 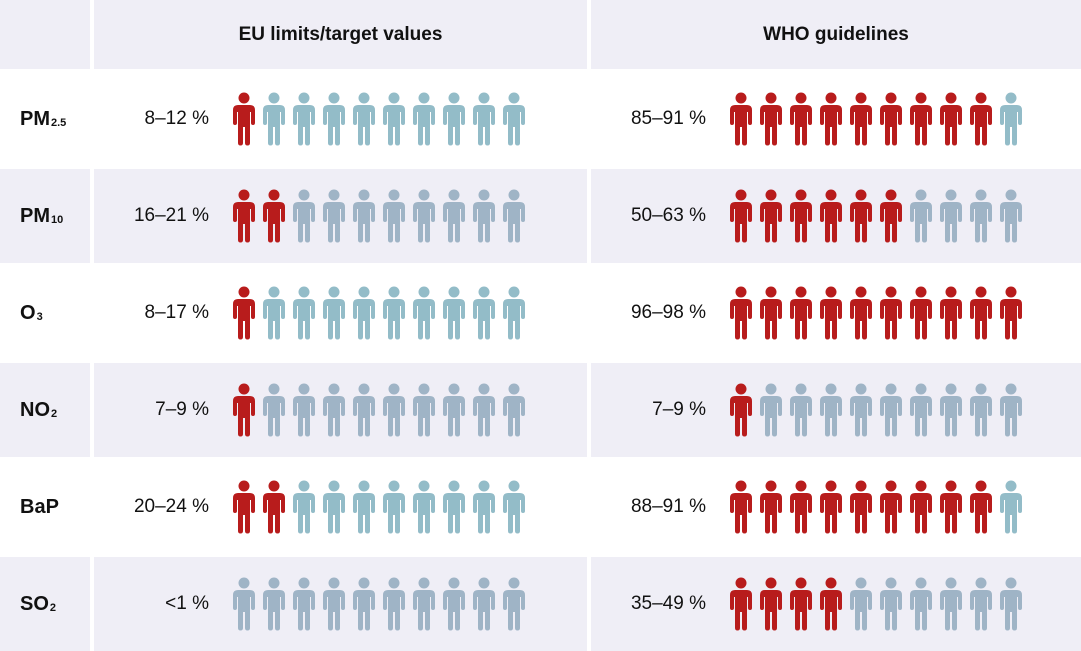 I want to click on eu-cell: 8–17 %, so click(x=340, y=313).